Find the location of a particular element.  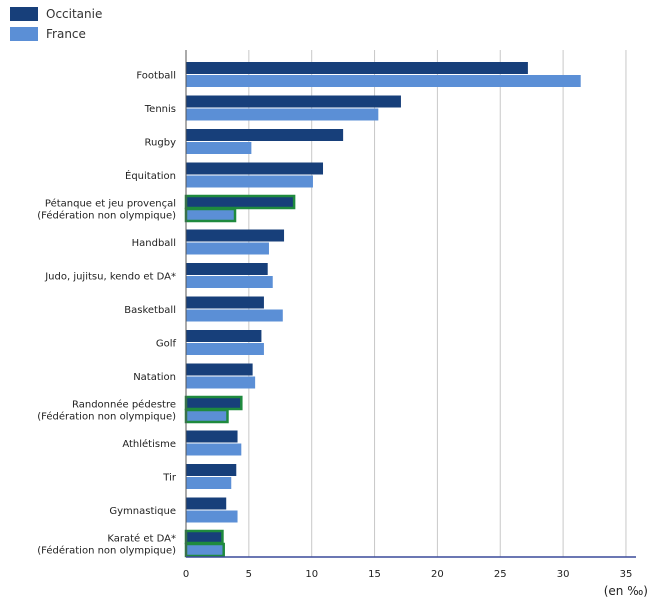

category-label: Football is located at coordinates (156, 76).